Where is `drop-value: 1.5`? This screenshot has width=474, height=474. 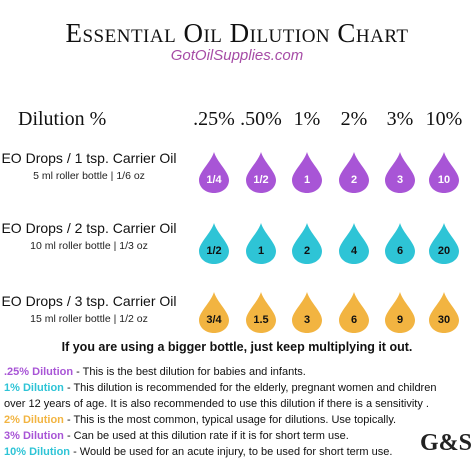 drop-value: 1.5 is located at coordinates (261, 320).